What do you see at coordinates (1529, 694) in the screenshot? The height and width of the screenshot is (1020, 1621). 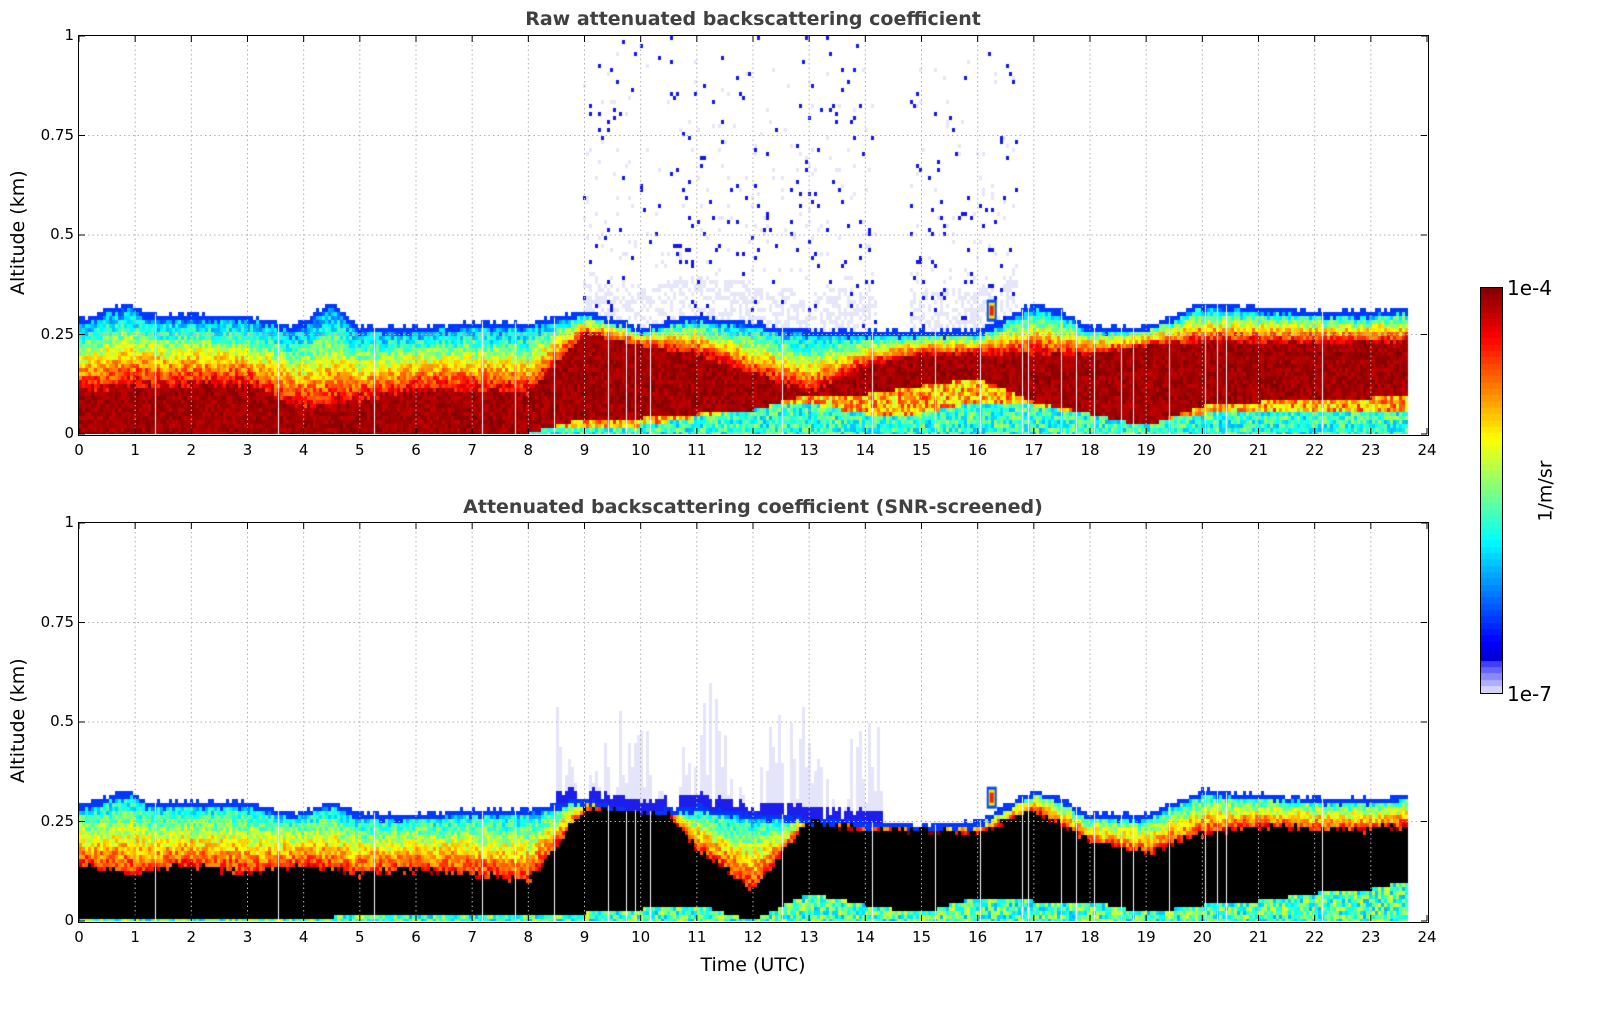 I see `colorbar-min-label: 1e-7` at bounding box center [1529, 694].